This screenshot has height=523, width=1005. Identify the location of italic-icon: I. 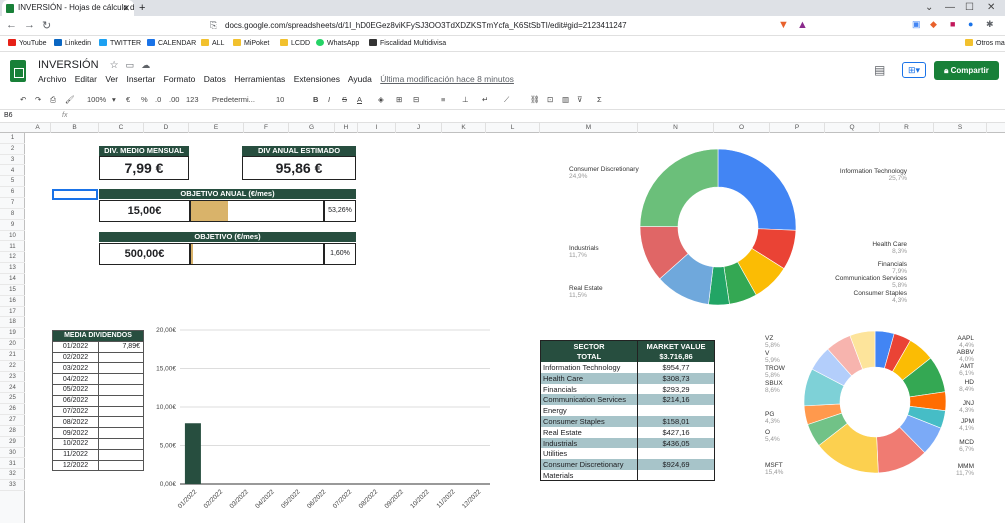
(329, 99).